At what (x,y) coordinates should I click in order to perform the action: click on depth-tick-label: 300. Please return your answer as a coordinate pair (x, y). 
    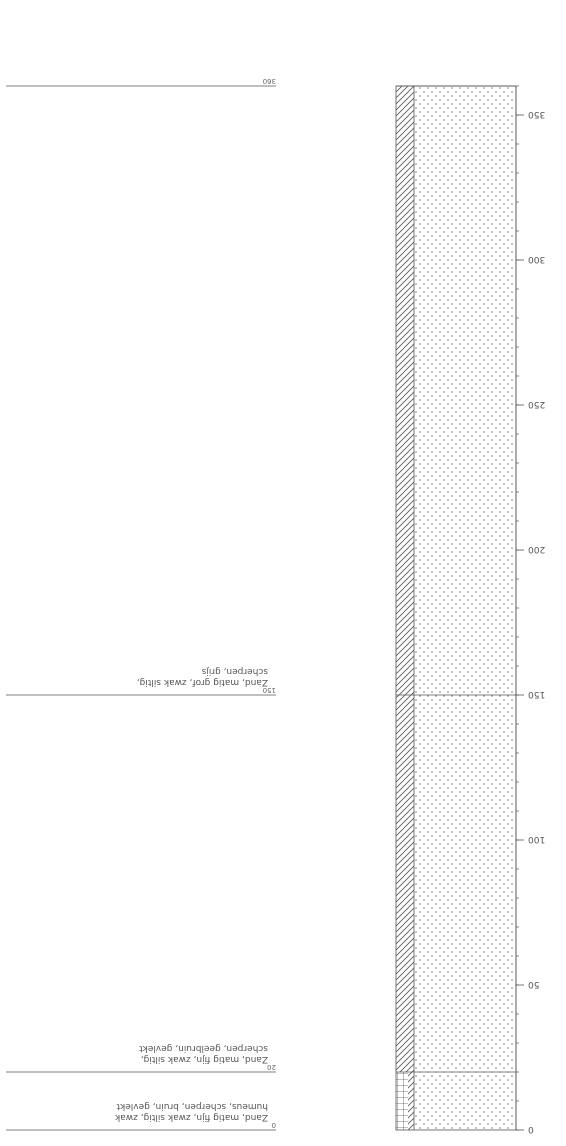
    Looking at the image, I should click on (536, 259).